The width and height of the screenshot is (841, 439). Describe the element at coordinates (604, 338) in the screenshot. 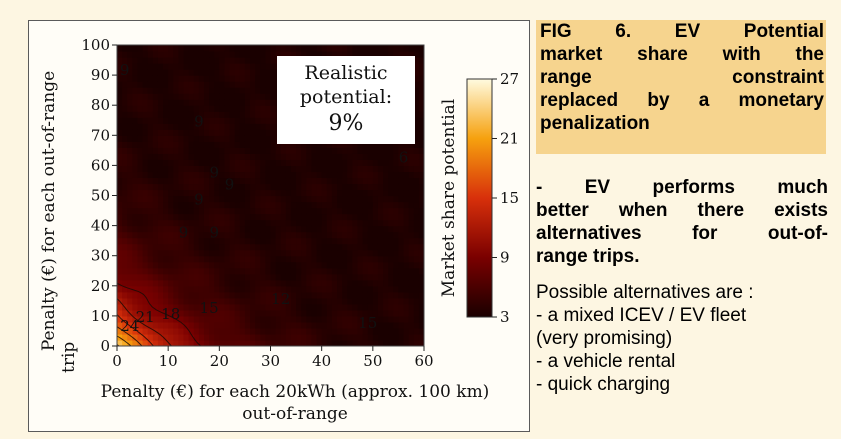

I see `alternative-item: (very promising)` at that location.